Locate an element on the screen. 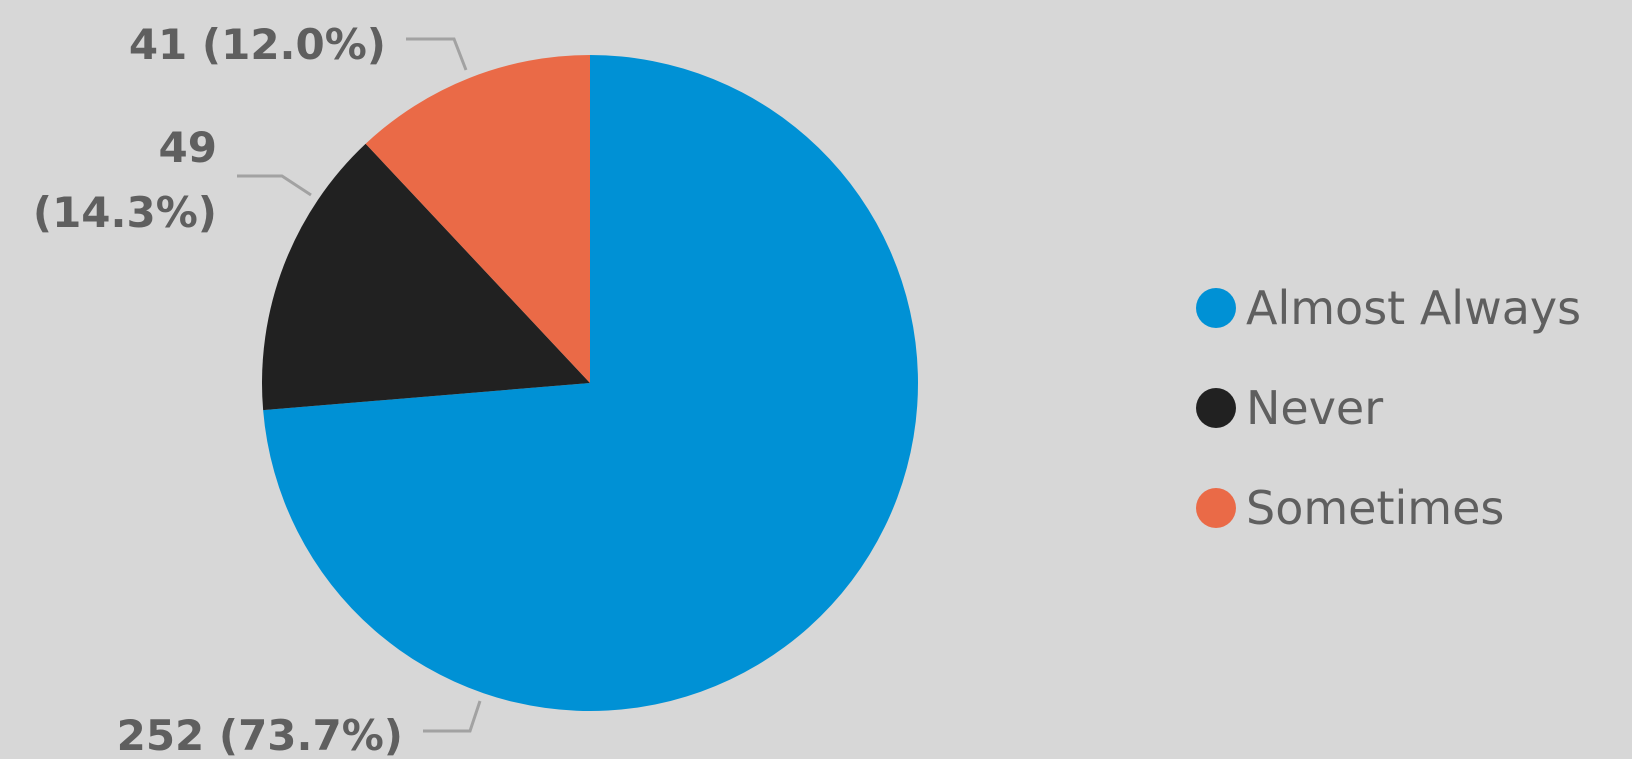 The height and width of the screenshot is (759, 1632). data-label-sometimes: 41 (12.0%) is located at coordinates (257, 44).